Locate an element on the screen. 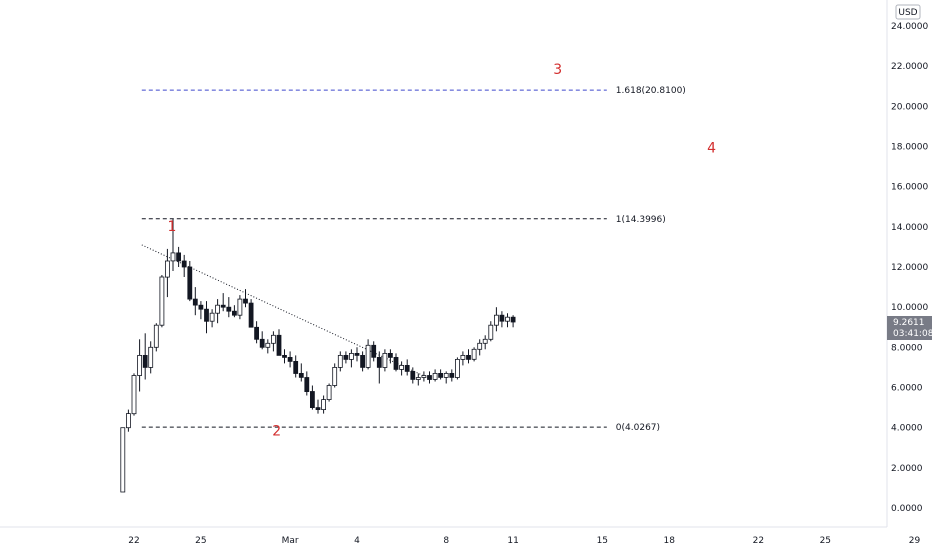 Image resolution: width=932 pixels, height=550 pixels. x-tick-label: Mar is located at coordinates (290, 541).